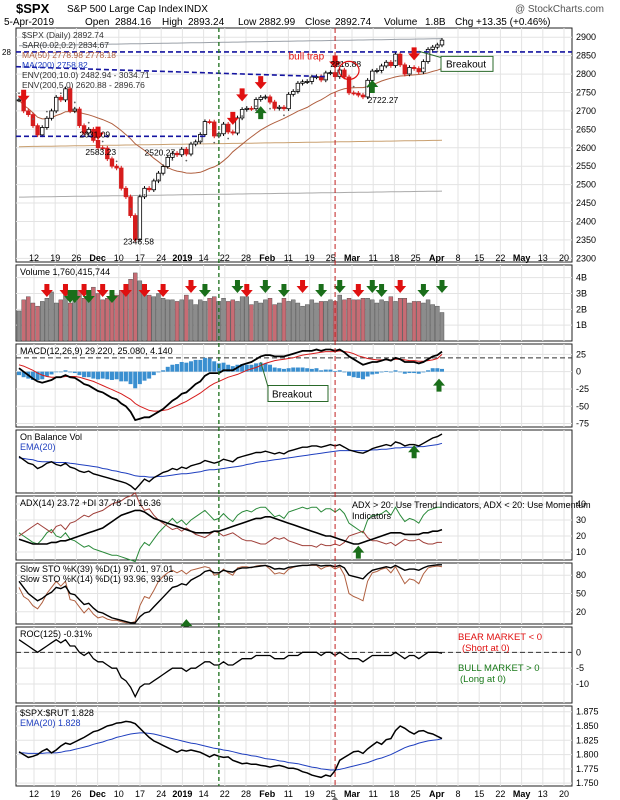 This screenshot has width=620, height=800. Describe the element at coordinates (578, 652) in the screenshot. I see `roc-axis-tick-label: 0` at that location.